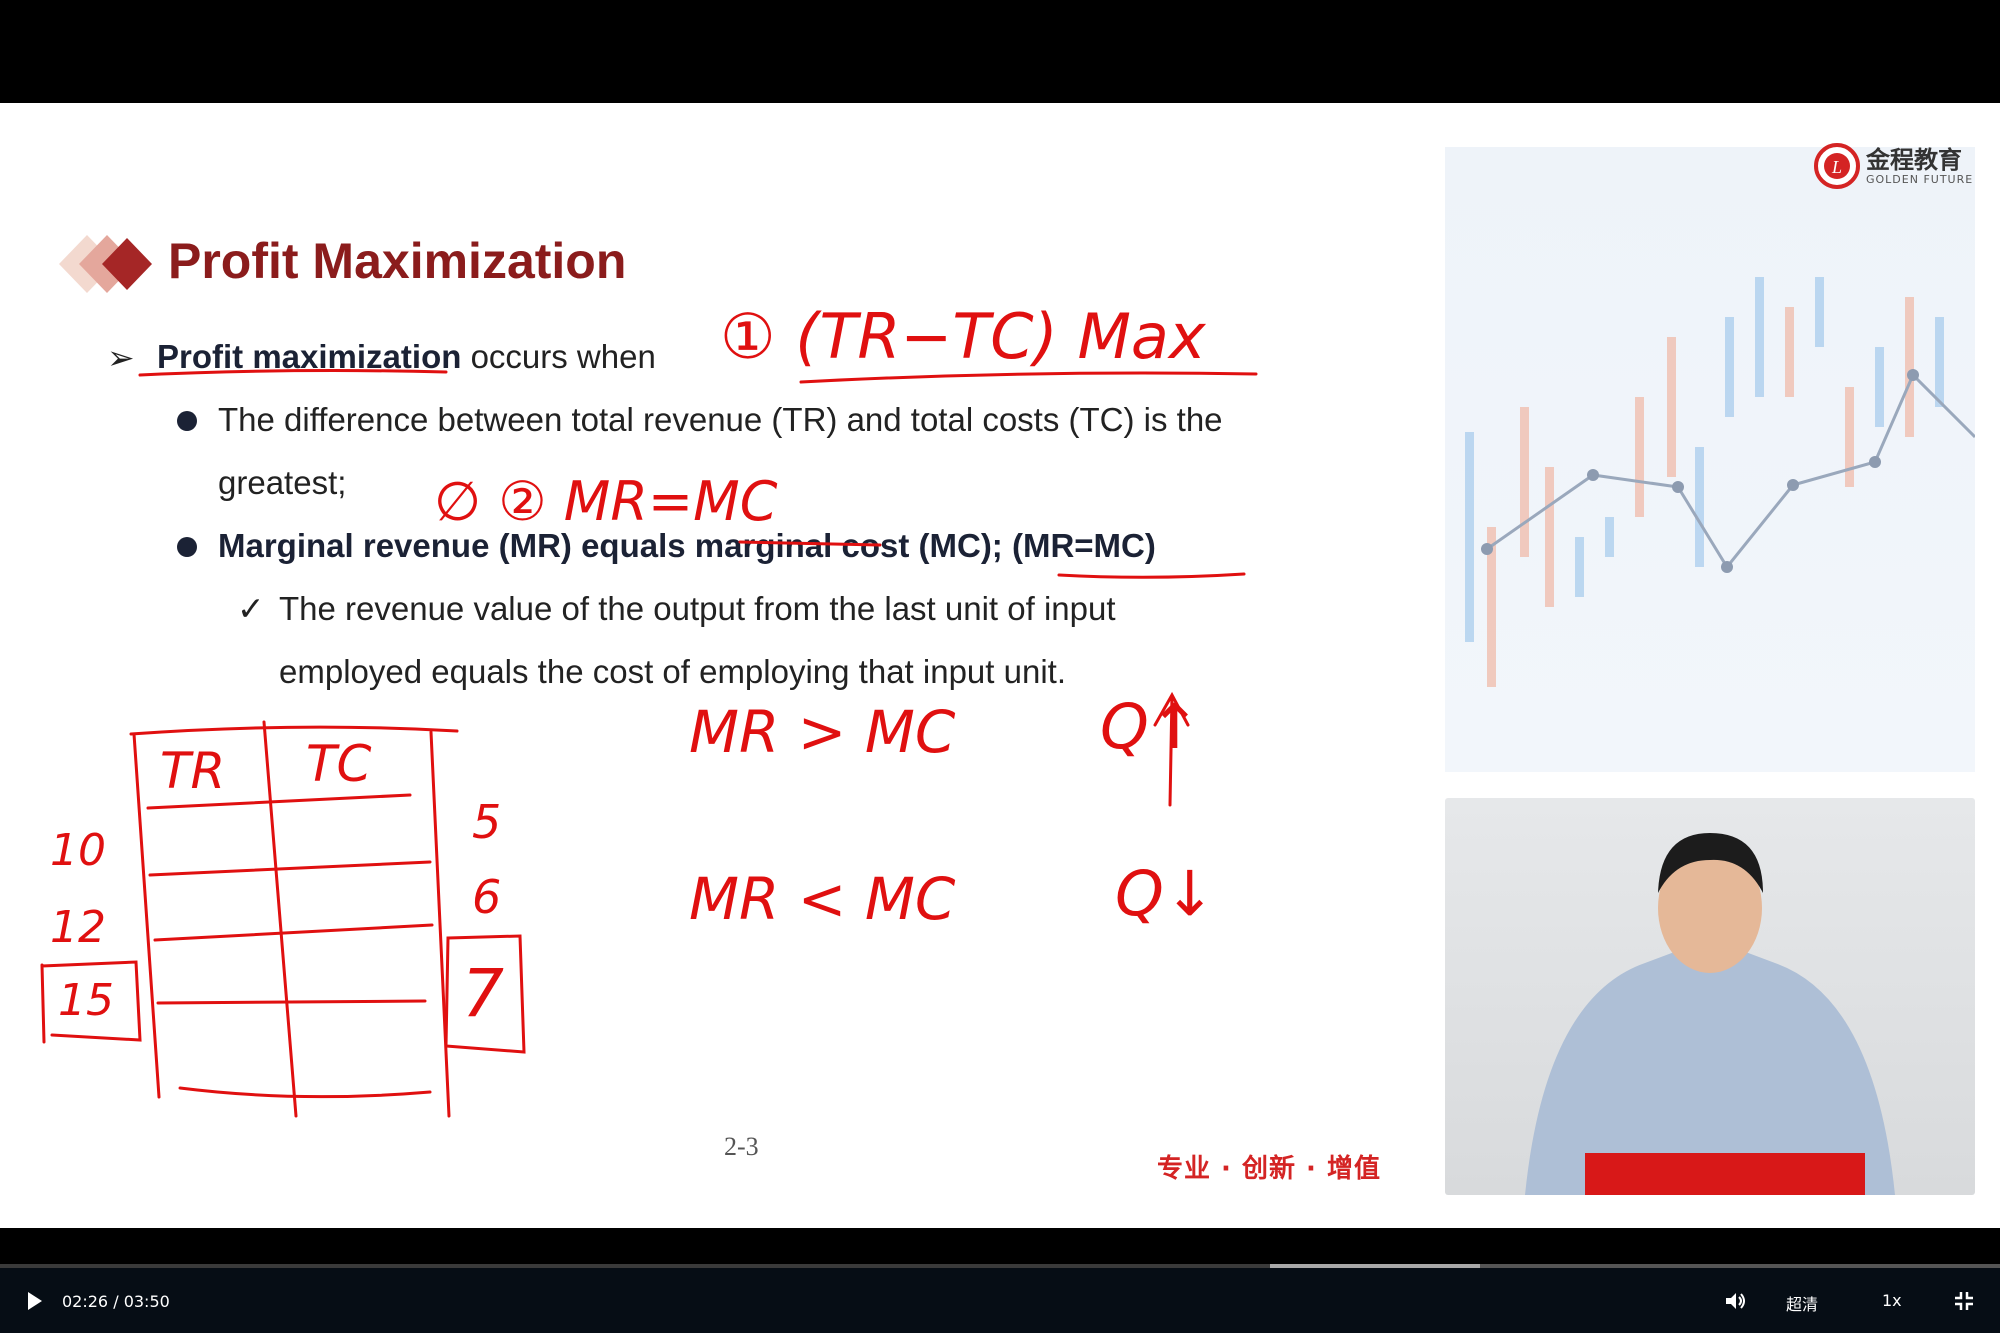  What do you see at coordinates (1802, 1304) in the screenshot?
I see `quality-button: 超清` at bounding box center [1802, 1304].